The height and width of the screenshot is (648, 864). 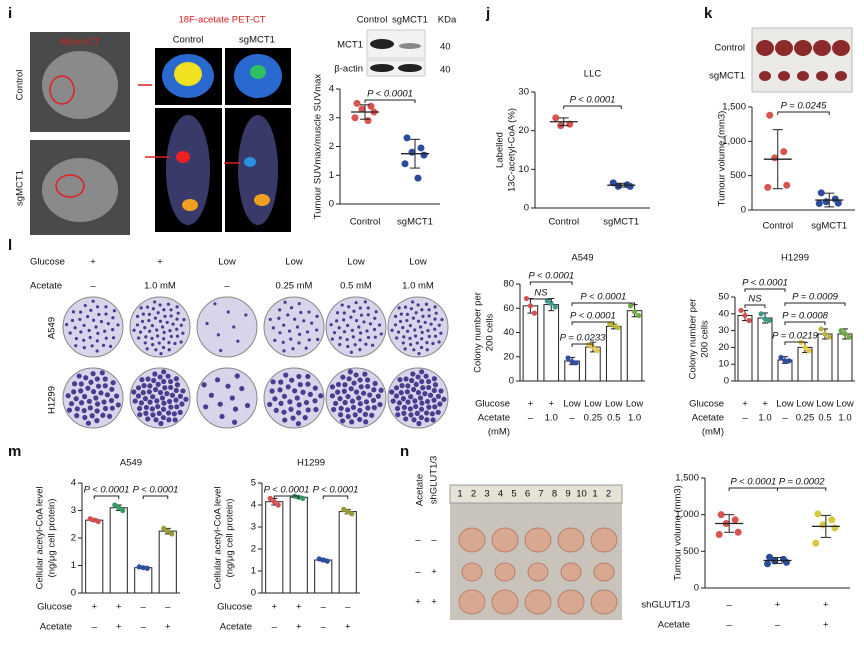 What do you see at coordinates (190, 205) in the screenshot?
I see `pet-image` at bounding box center [190, 205].